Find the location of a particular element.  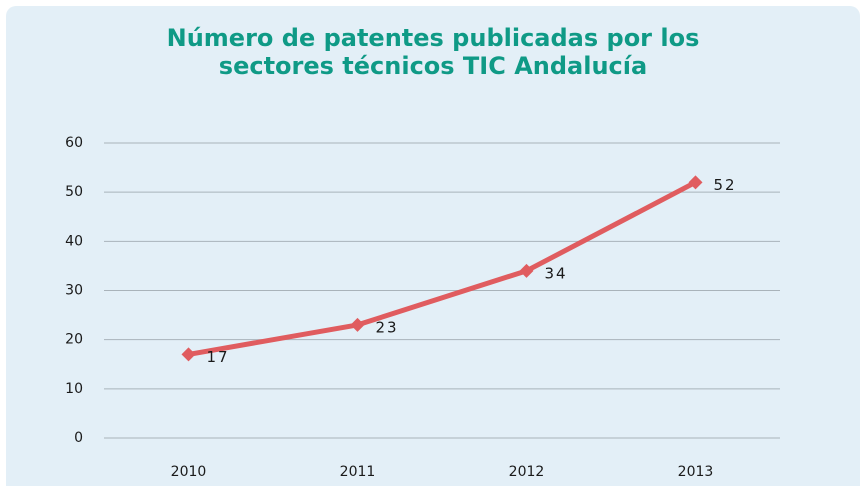

y-tick-label: 40 is located at coordinates (74, 241).